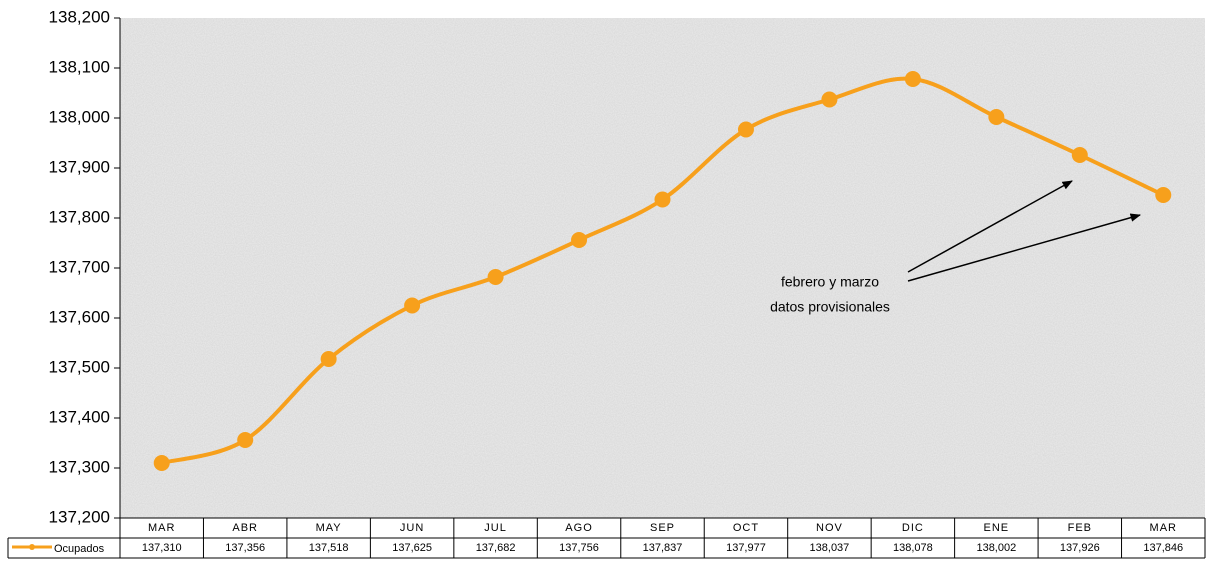  What do you see at coordinates (32, 547) in the screenshot?
I see `legend-marker` at bounding box center [32, 547].